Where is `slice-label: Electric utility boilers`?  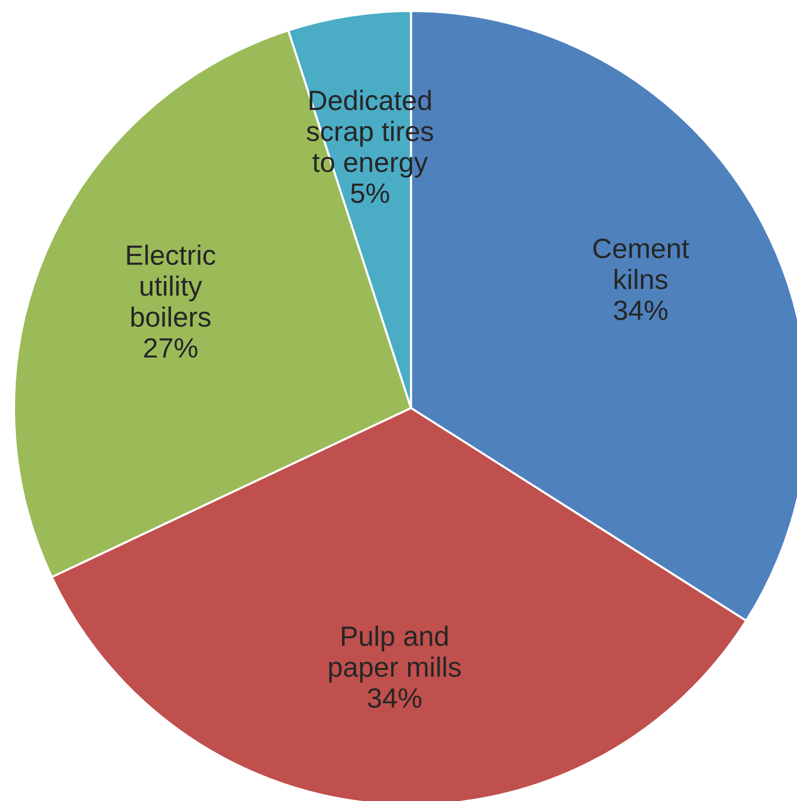 slice-label: Electric utility boilers is located at coordinates (171, 285).